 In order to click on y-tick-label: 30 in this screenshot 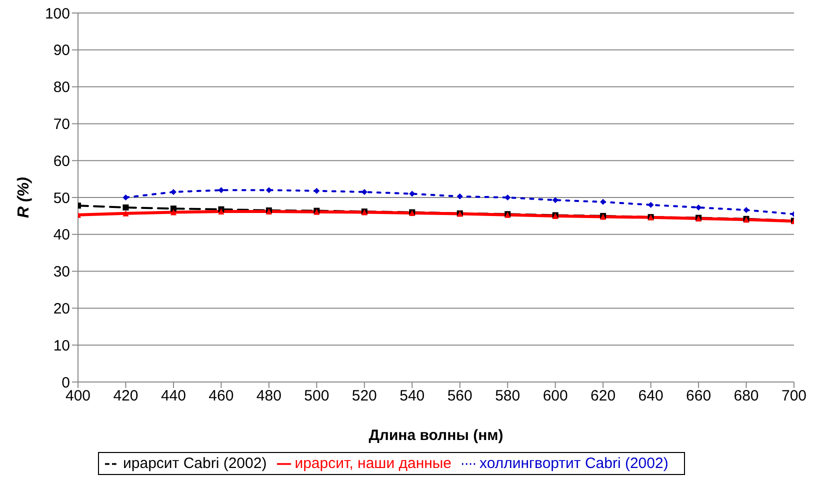, I will do `click(61, 272)`.